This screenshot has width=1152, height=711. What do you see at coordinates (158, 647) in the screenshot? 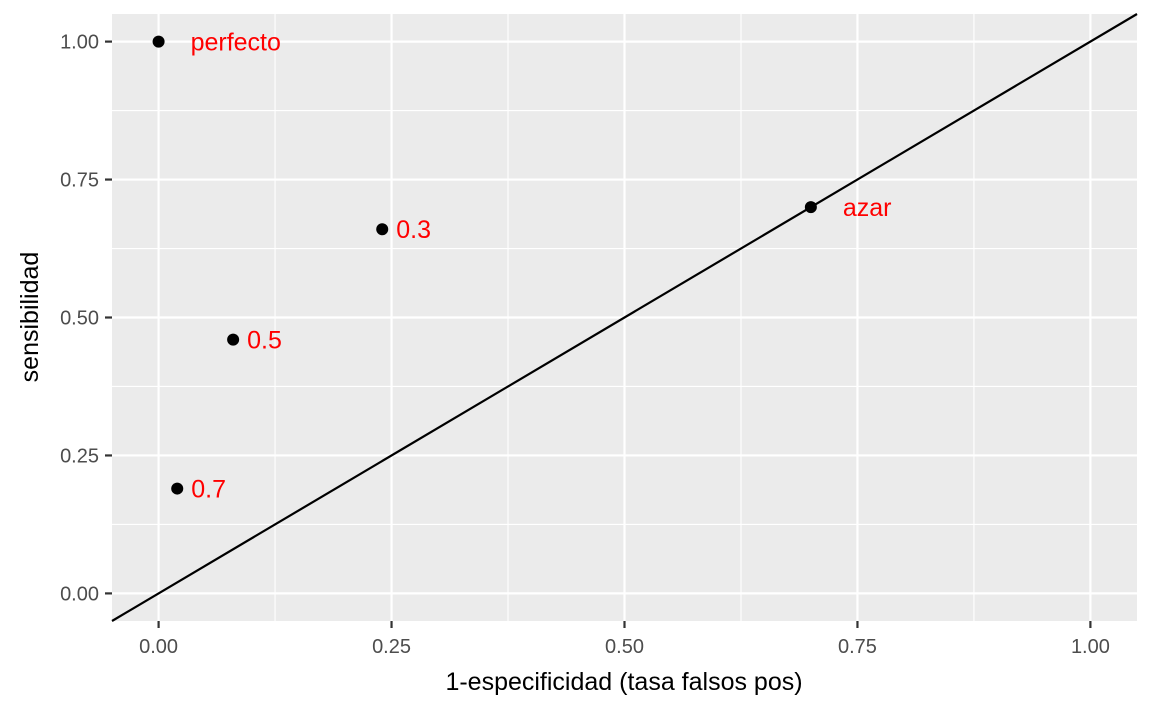
I see `x-tick-label-0: 0.00` at bounding box center [158, 647].